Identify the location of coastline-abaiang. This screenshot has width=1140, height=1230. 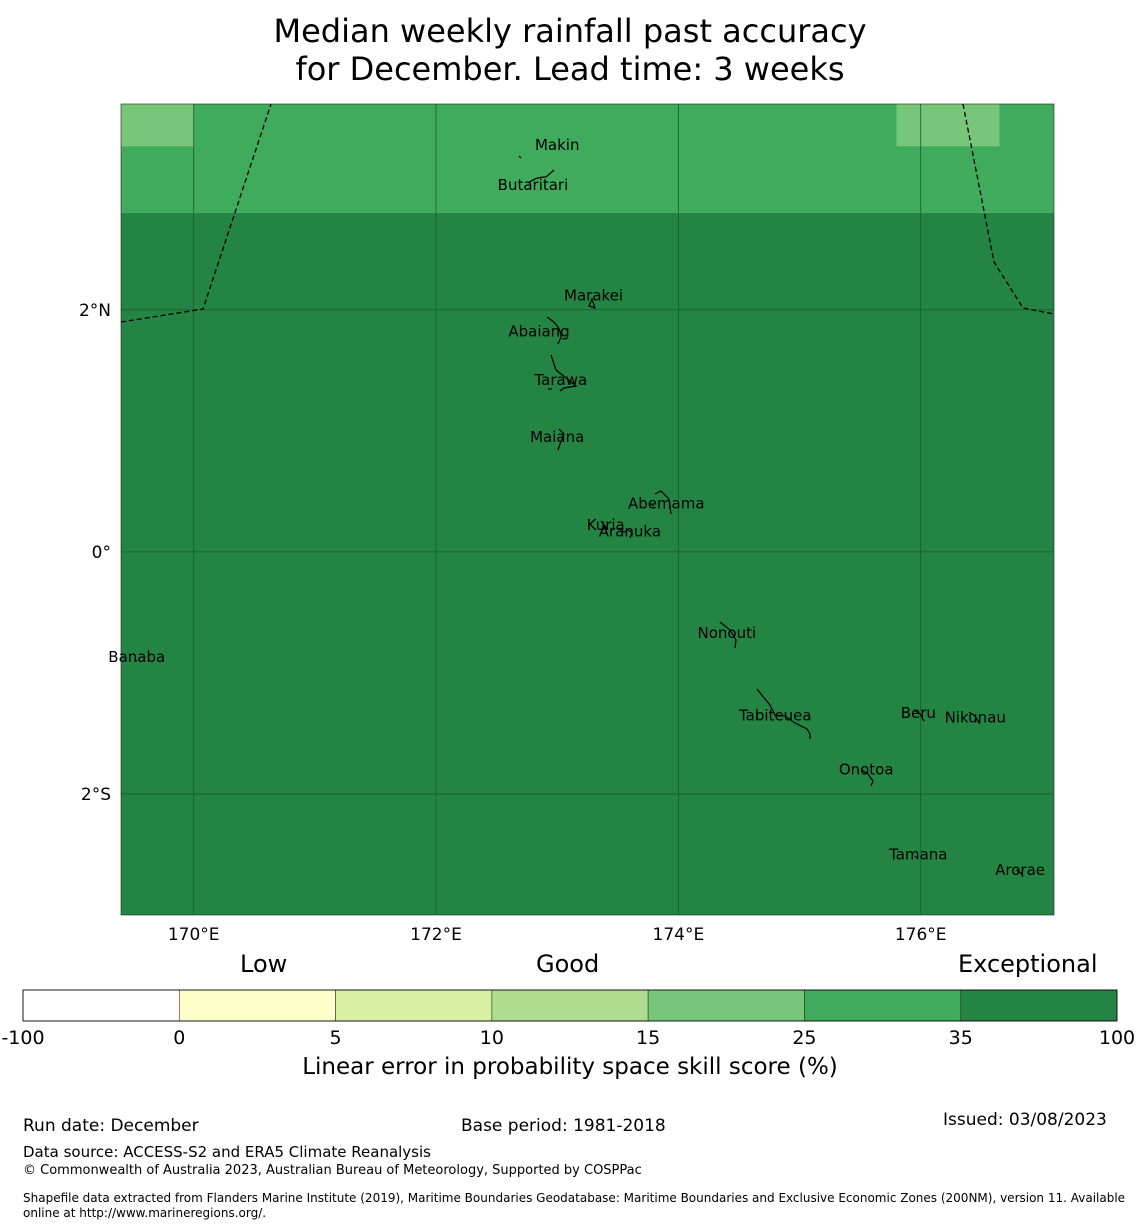
(554, 330).